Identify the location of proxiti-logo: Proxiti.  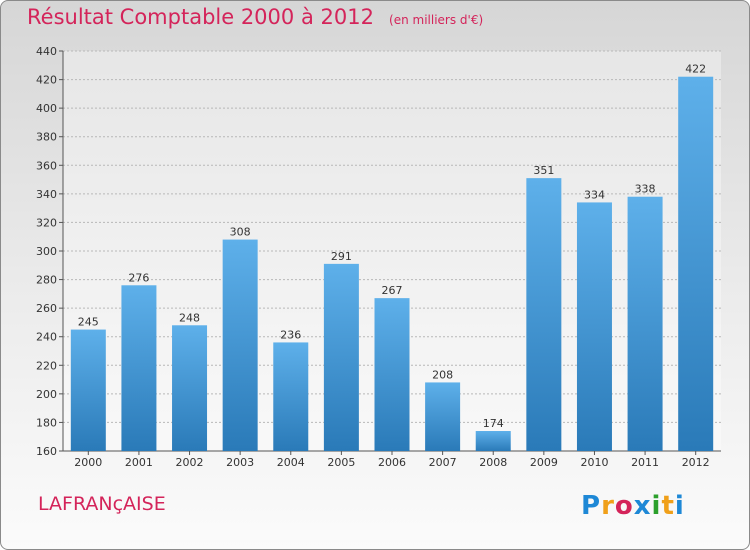
(633, 506).